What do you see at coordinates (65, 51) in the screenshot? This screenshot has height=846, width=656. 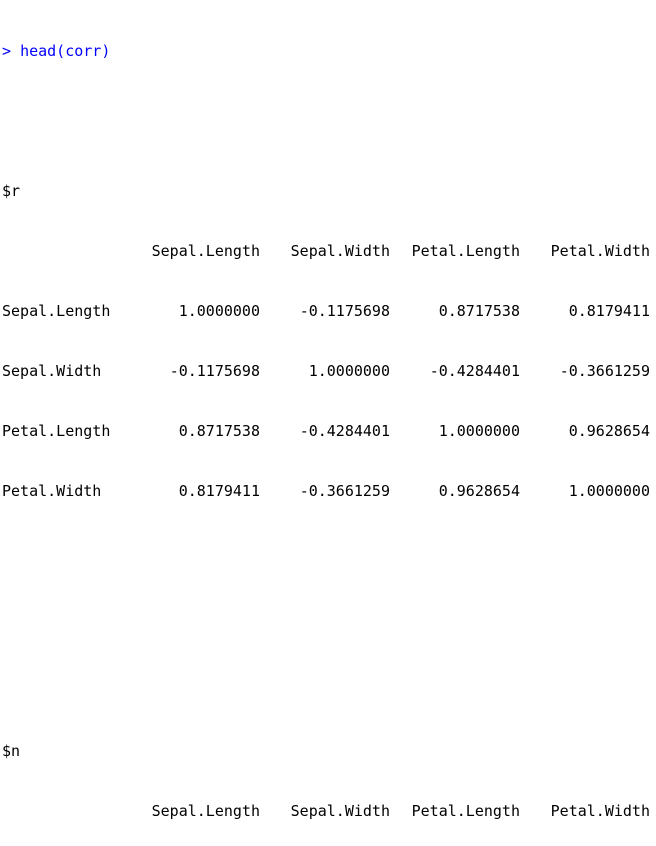 I see `console-command: head(corr)` at bounding box center [65, 51].